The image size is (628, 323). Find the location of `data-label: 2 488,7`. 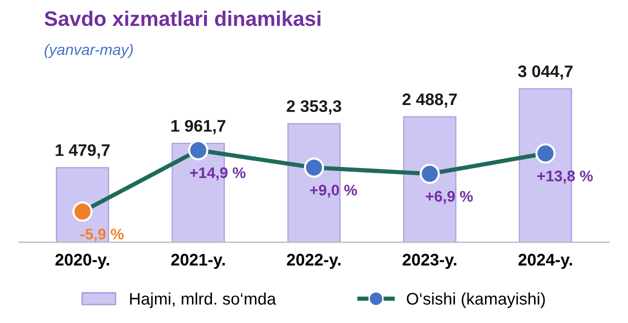

data-label: 2 488,7 is located at coordinates (429, 100).